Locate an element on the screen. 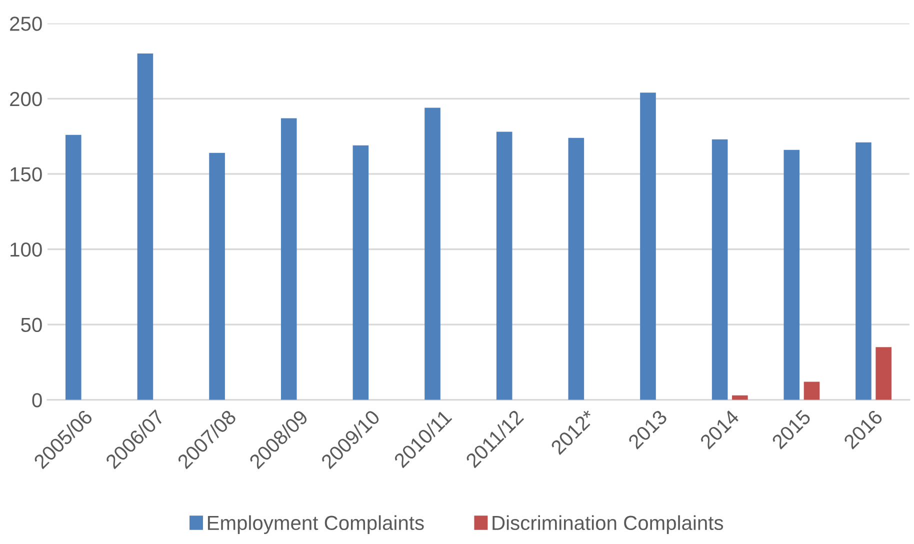  y-tick-label: 150 is located at coordinates (26, 174).